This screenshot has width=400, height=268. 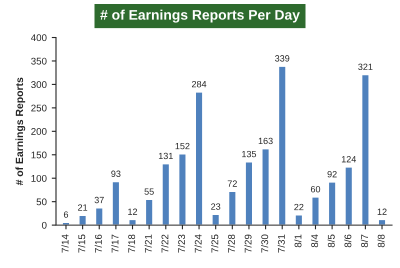 I want to click on x-tick-label: 7/16, so click(x=98, y=243).